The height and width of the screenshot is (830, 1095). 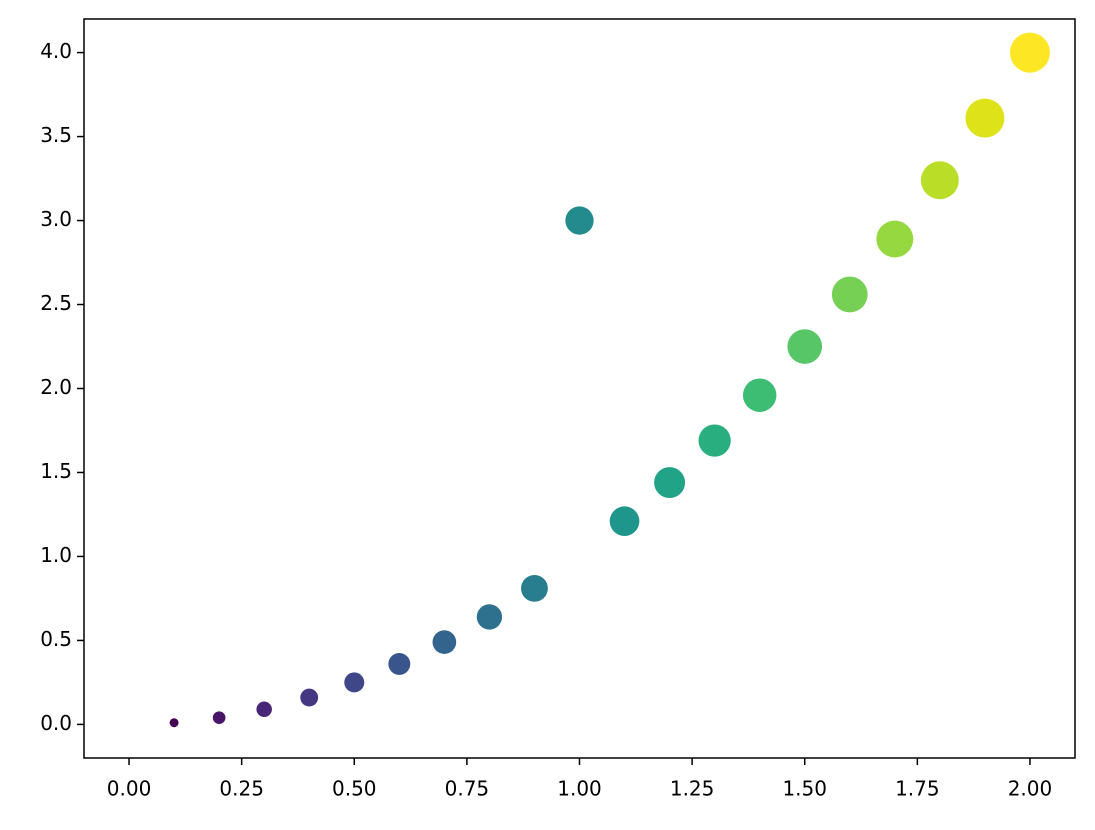 What do you see at coordinates (1030, 789) in the screenshot?
I see `x-tick-label: 2.00` at bounding box center [1030, 789].